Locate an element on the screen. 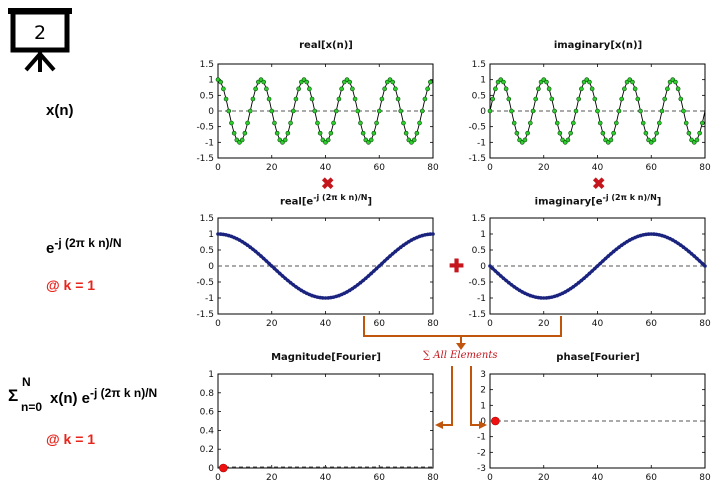 Image resolution: width=713 pixels, height=489 pixels. sum-upper-limit: N is located at coordinates (26, 382).